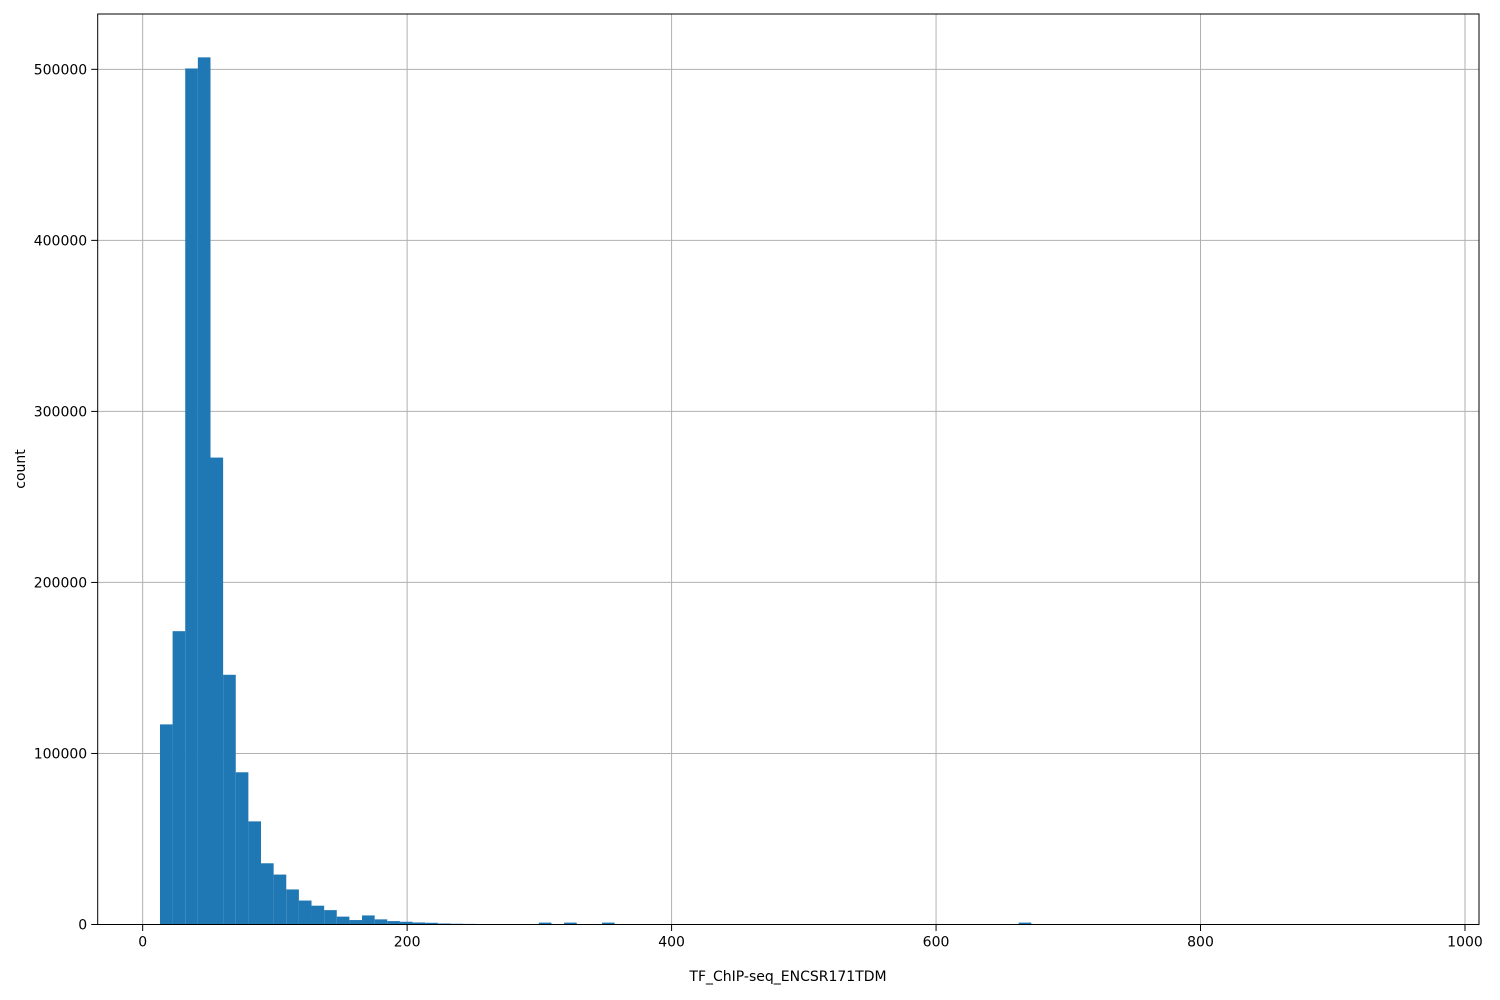 This screenshot has width=1500, height=1000. Describe the element at coordinates (60, 583) in the screenshot. I see `y-tick-label: 200000` at that location.